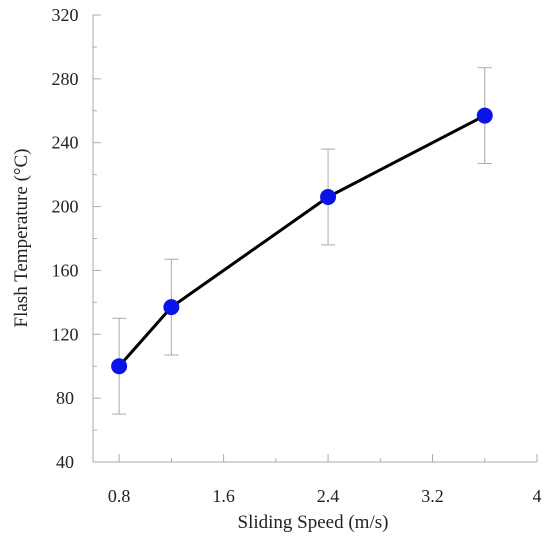 This screenshot has width=550, height=543. I want to click on x-tick-label: 4, so click(537, 496).